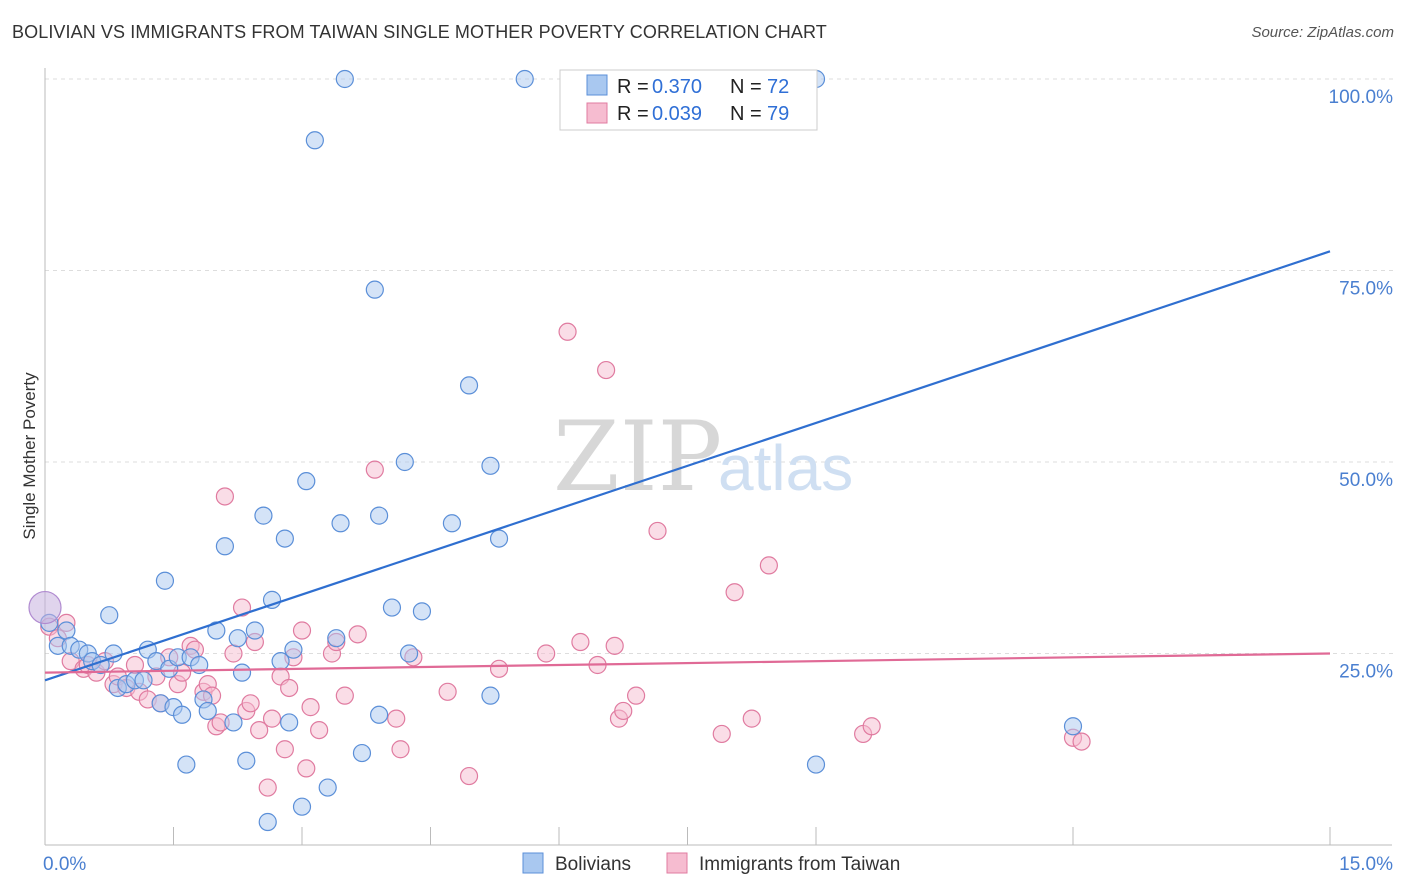 The image size is (1406, 892). What do you see at coordinates (1366, 672) in the screenshot?
I see `y-tick-label: 25.0%` at bounding box center [1366, 672].